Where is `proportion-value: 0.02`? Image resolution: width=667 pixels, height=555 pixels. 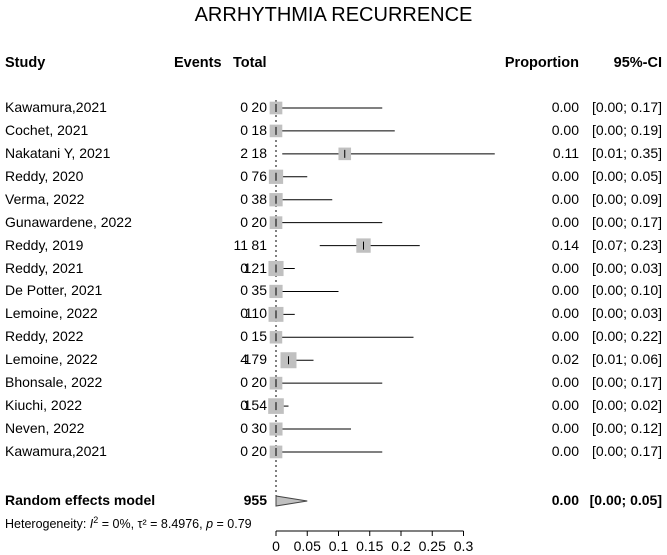 proportion-value: 0.02 is located at coordinates (565, 359).